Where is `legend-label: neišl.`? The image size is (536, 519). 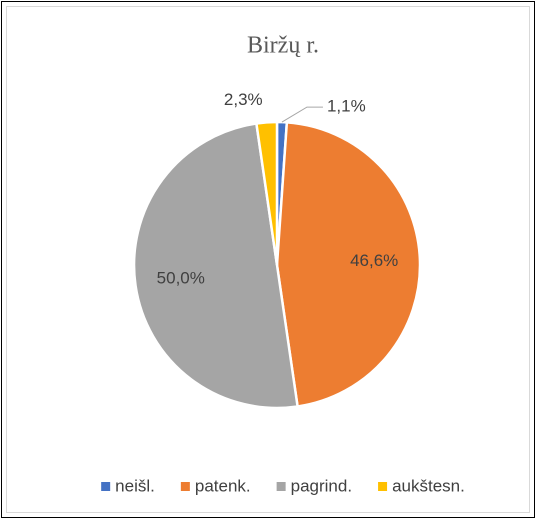
legend-label: neišl. is located at coordinates (135, 485).